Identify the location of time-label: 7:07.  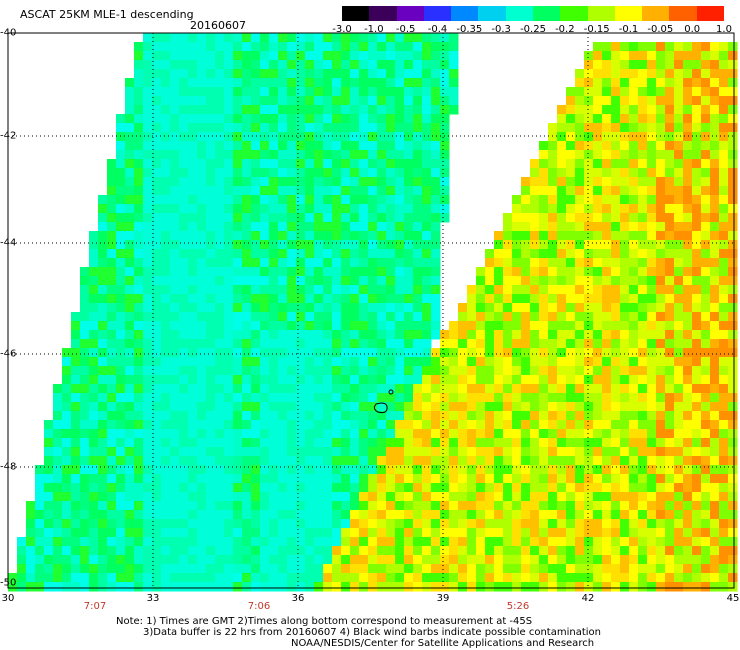
(95, 606).